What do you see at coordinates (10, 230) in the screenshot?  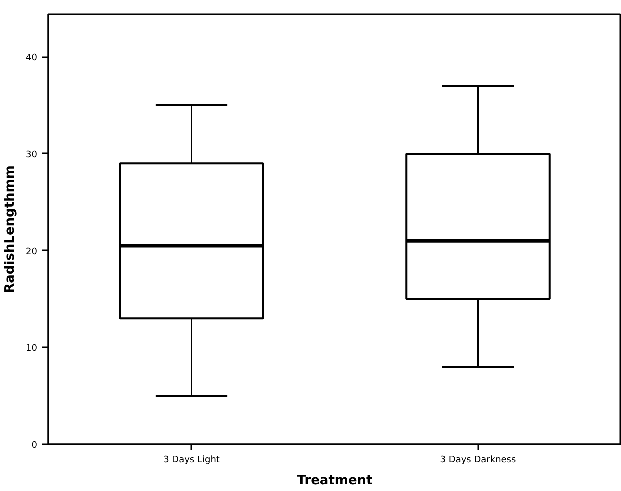 I see `y-axis-title: RadishLengthmm` at bounding box center [10, 230].